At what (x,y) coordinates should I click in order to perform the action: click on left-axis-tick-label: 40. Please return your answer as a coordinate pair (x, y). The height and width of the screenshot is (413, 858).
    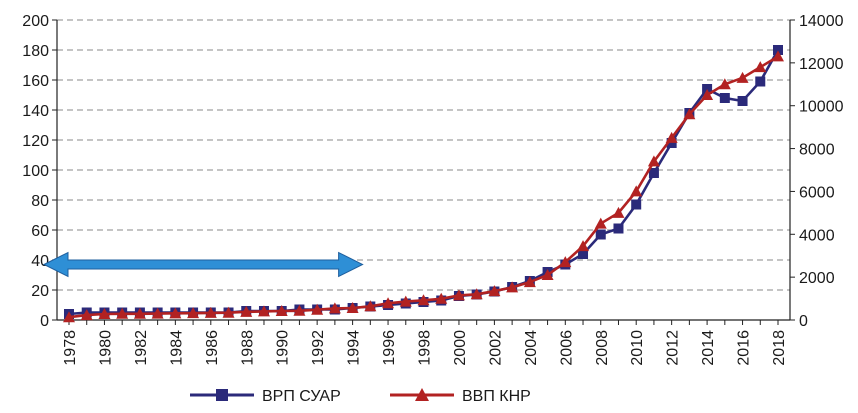
    Looking at the image, I should click on (40, 261).